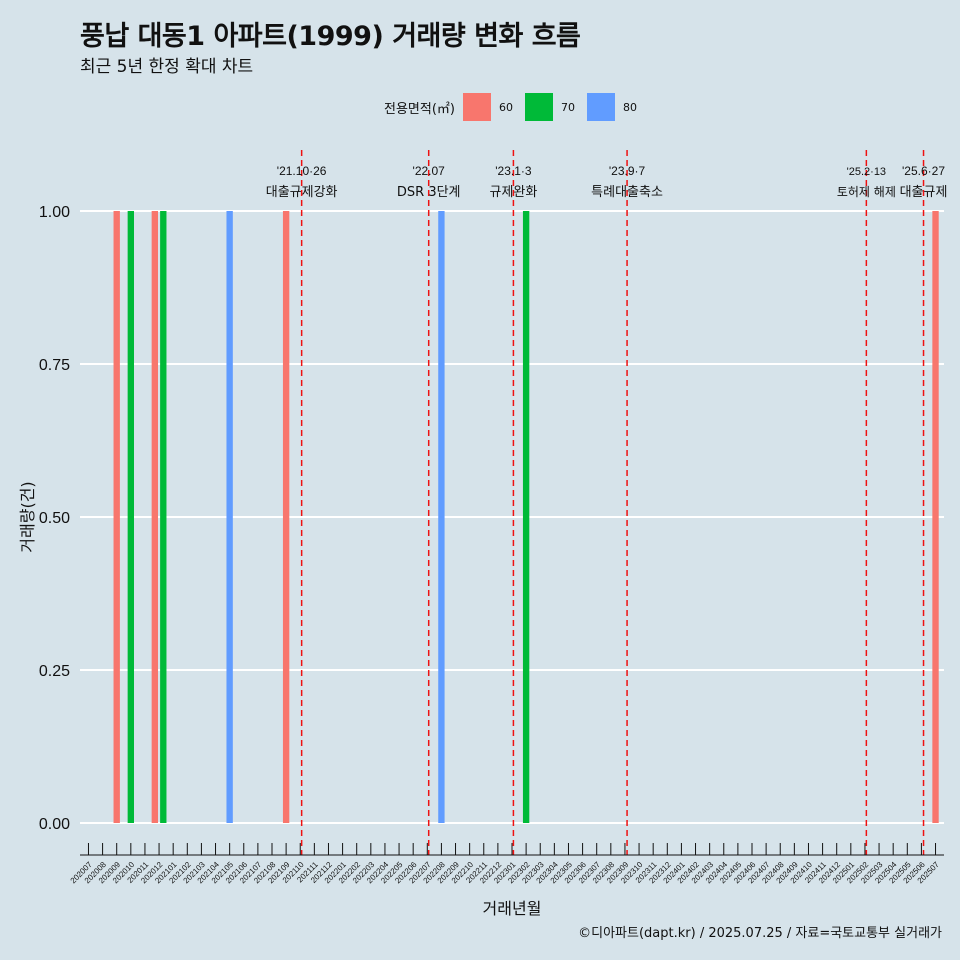 The width and height of the screenshot is (960, 960). Describe the element at coordinates (924, 192) in the screenshot. I see `event-text-label: 대출규제` at that location.